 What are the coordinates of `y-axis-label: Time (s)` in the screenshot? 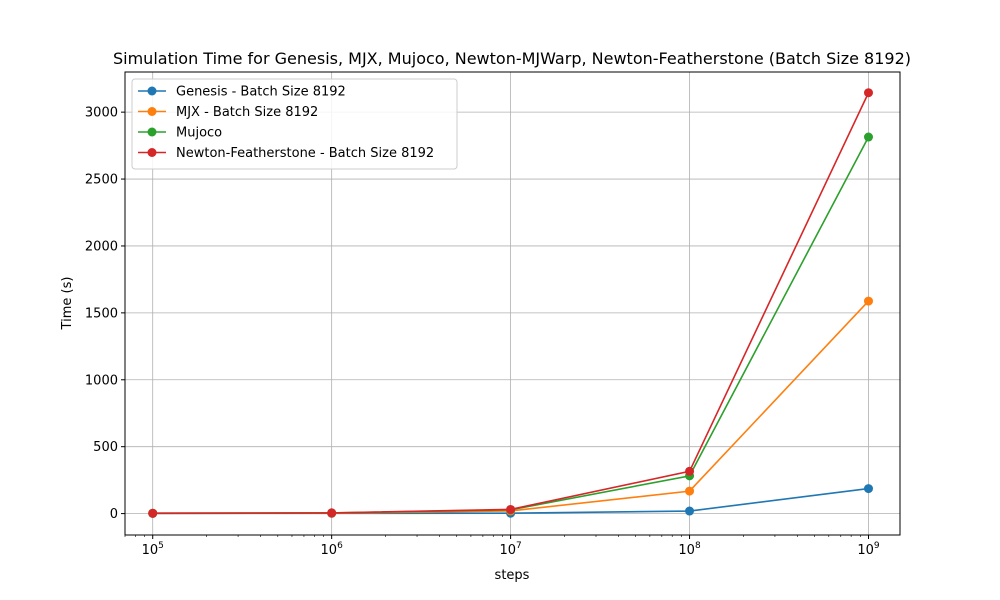 It's located at (67, 304).